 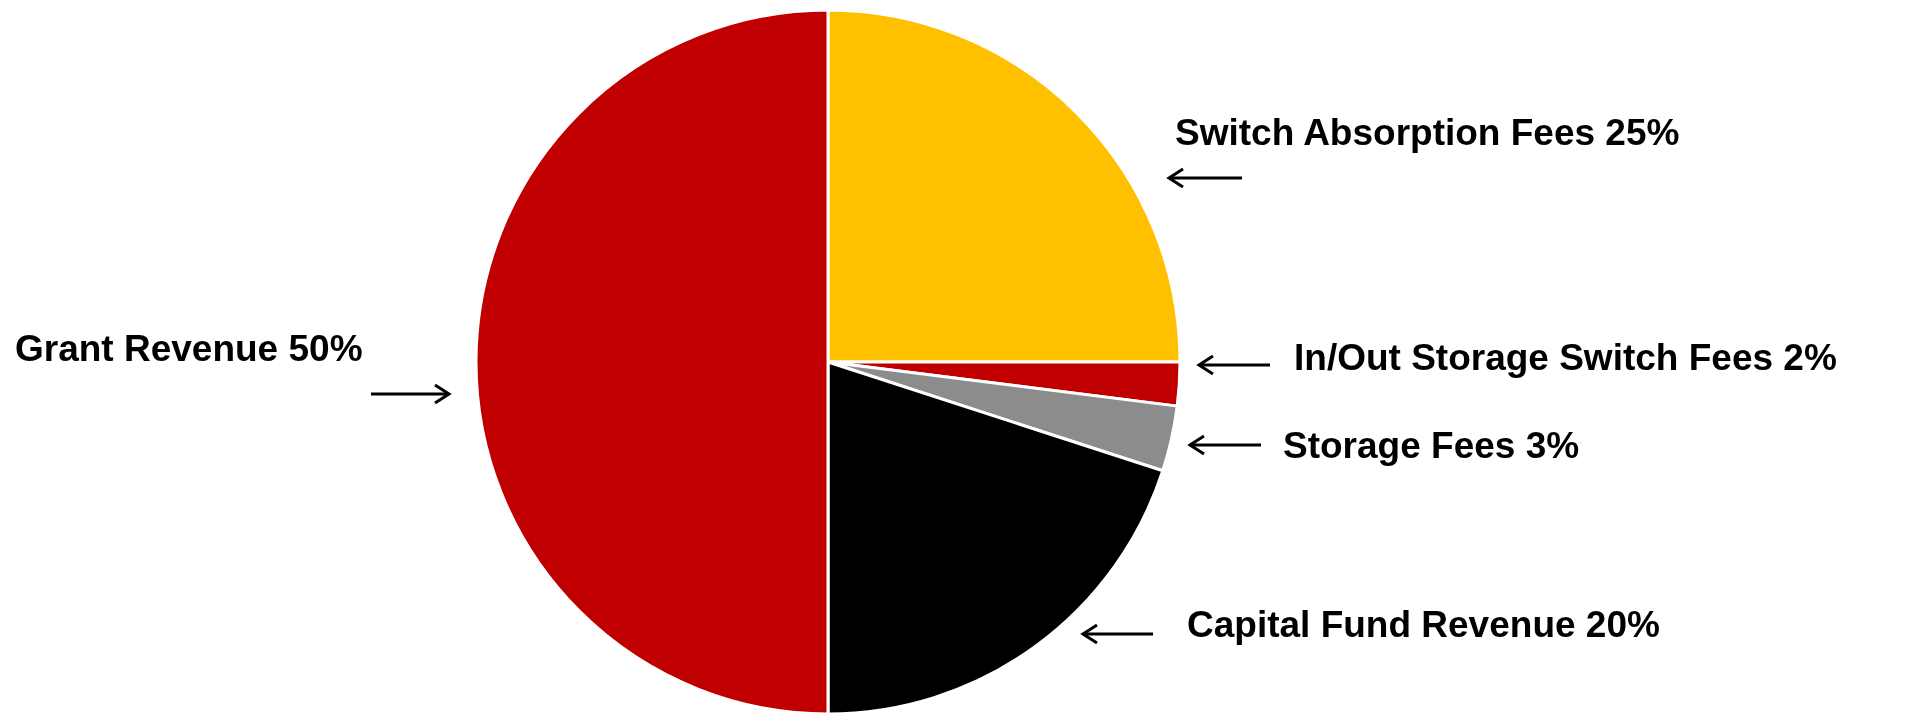 What do you see at coordinates (1423, 624) in the screenshot?
I see `slice-label: Capital Fund Revenue 20%` at bounding box center [1423, 624].